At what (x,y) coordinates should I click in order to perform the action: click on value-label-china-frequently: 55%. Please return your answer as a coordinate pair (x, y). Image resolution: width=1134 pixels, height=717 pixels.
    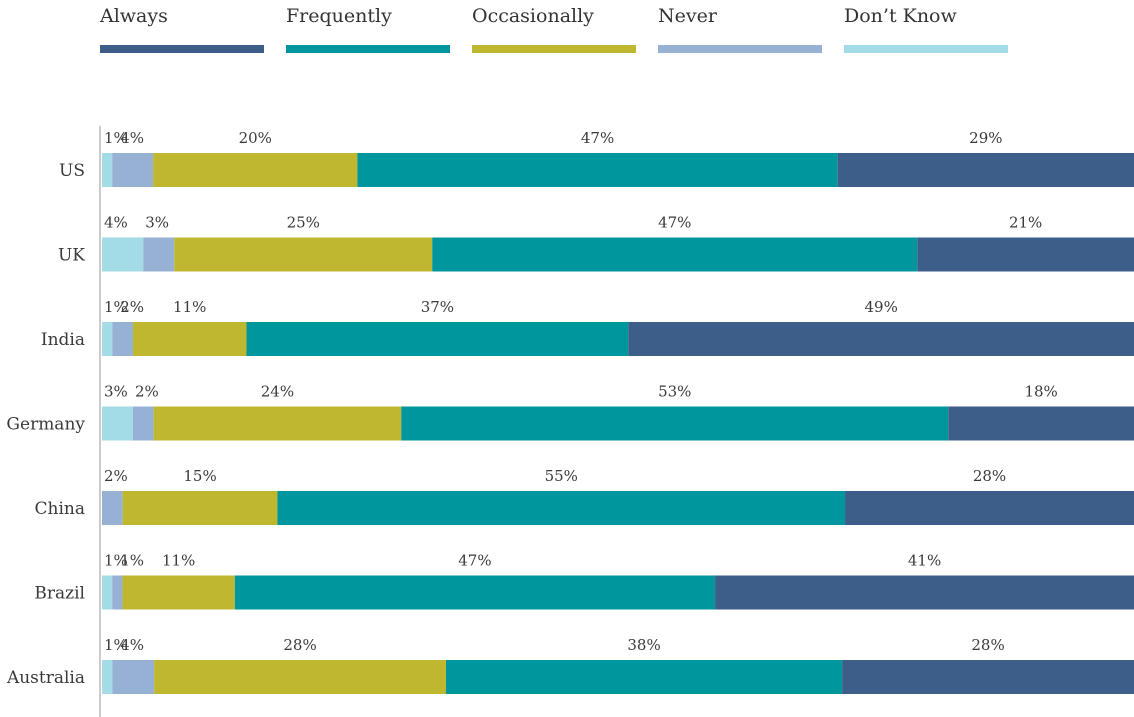
    Looking at the image, I should click on (561, 476).